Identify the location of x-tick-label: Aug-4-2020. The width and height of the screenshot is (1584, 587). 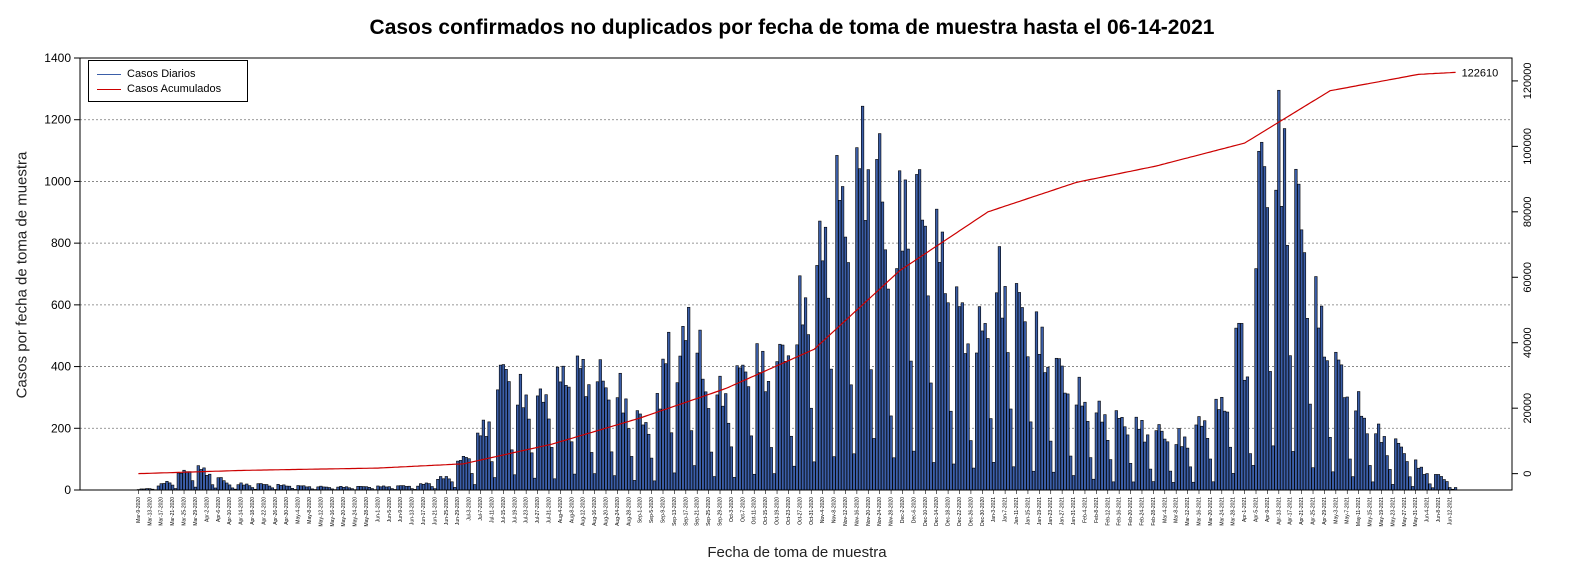
(561, 510).